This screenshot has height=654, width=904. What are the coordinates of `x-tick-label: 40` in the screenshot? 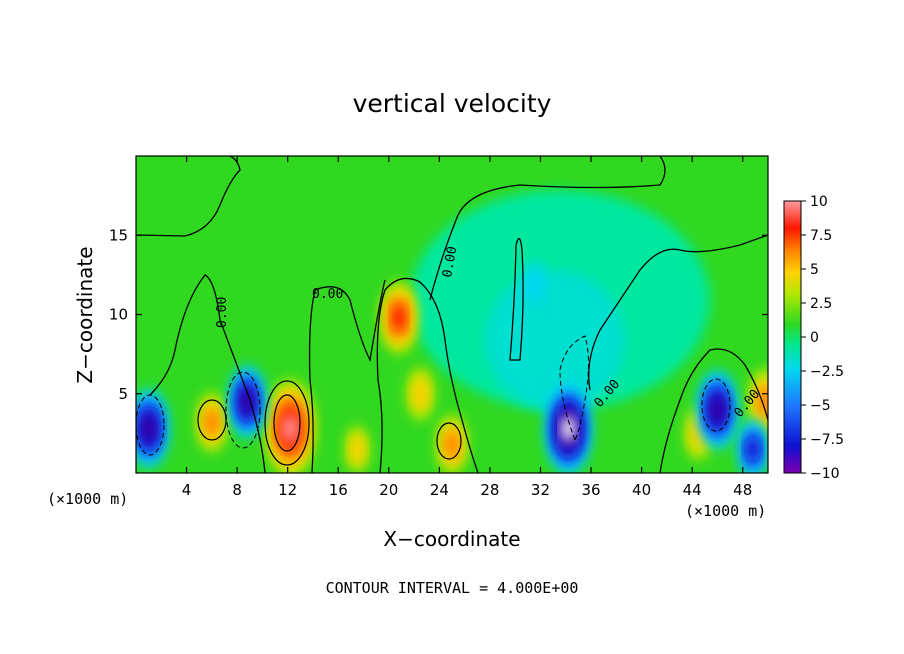 It's located at (641, 490).